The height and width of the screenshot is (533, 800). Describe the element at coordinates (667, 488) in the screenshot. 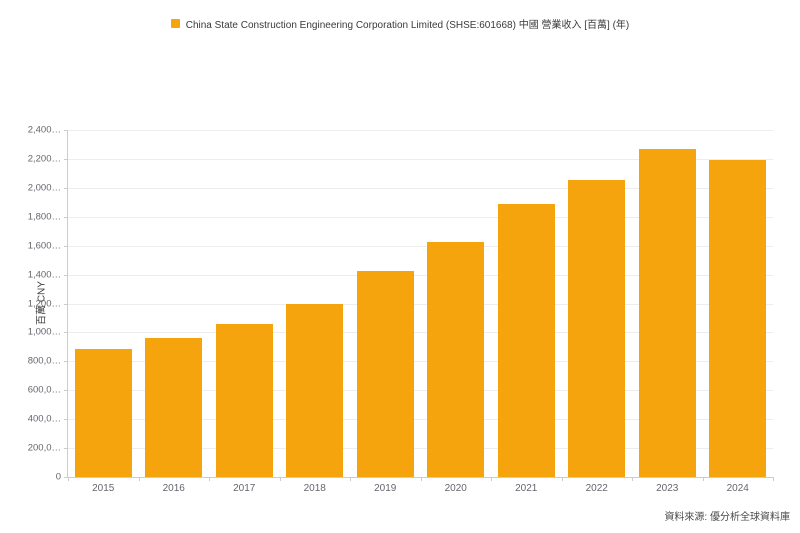

I see `x-tick-label: 2023` at that location.